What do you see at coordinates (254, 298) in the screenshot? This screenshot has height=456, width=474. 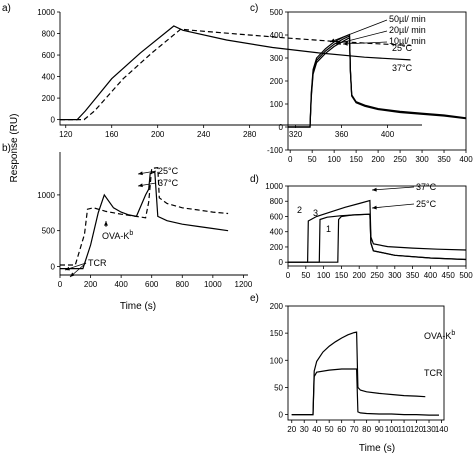 I see `panel-label-e: e)` at bounding box center [254, 298].